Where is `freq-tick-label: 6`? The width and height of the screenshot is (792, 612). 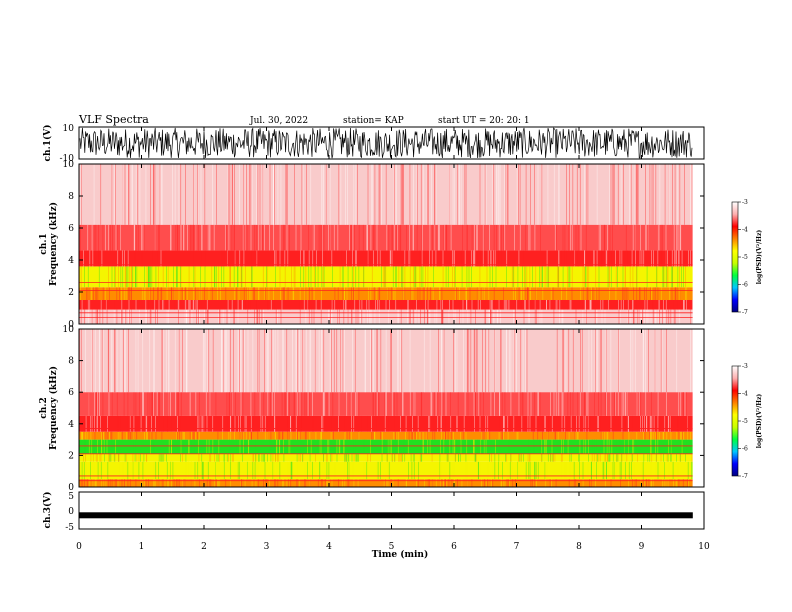
freq-tick-label: 6 is located at coordinates (71, 229).